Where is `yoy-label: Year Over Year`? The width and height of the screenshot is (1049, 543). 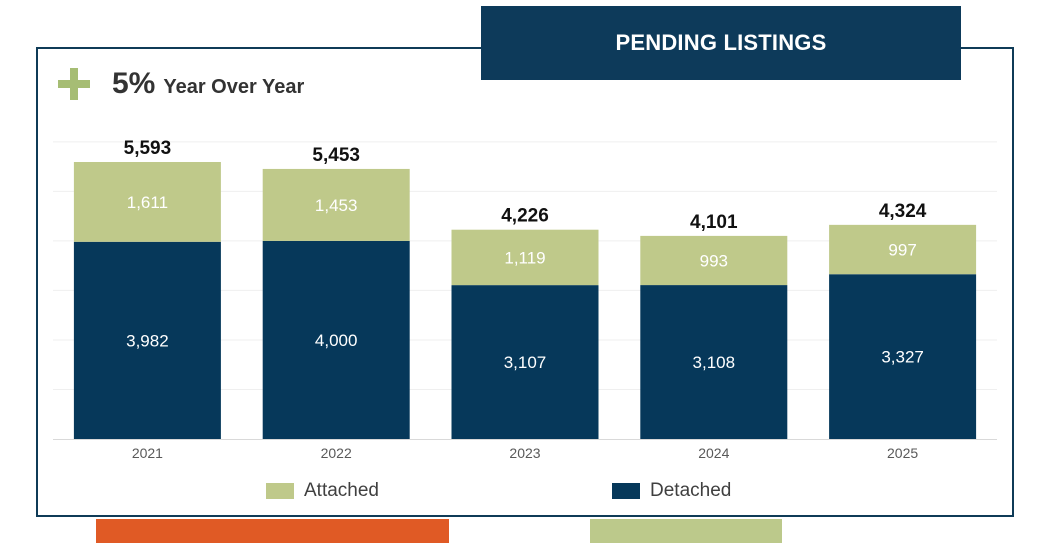 yoy-label: Year Over Year is located at coordinates (234, 86).